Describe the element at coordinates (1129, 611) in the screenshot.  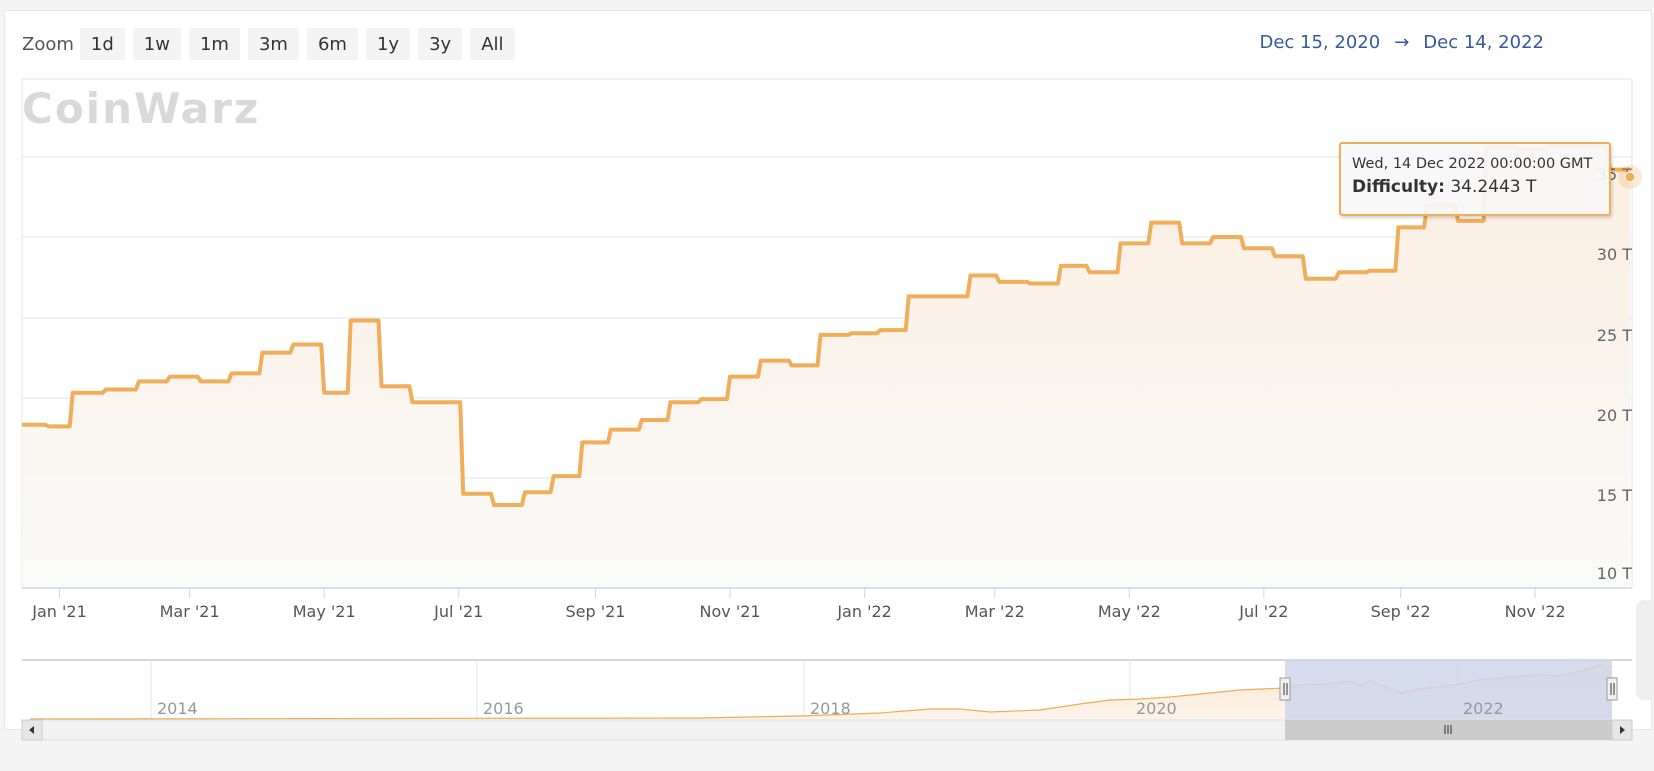
I see `svg-text: May '22` at that location.